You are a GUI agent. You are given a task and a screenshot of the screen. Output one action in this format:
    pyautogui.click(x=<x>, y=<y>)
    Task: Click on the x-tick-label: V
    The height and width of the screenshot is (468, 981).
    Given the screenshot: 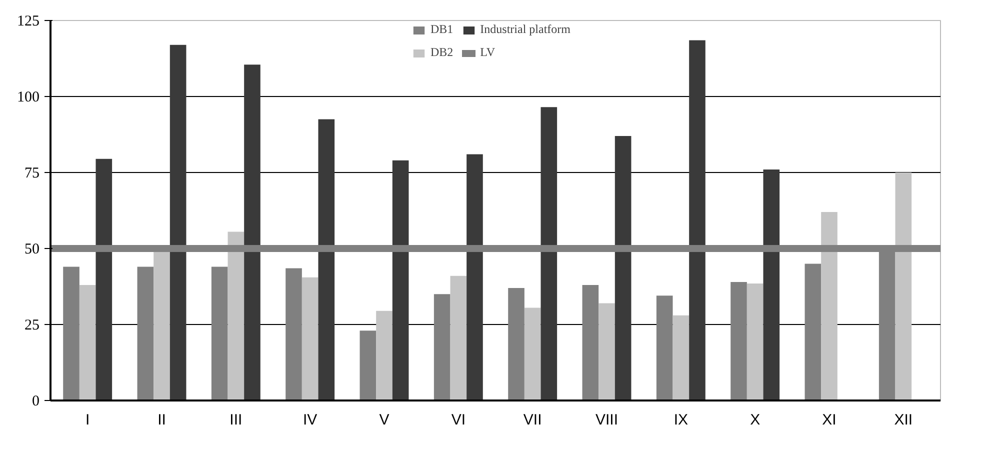 What is the action you would take?
    pyautogui.click(x=384, y=420)
    